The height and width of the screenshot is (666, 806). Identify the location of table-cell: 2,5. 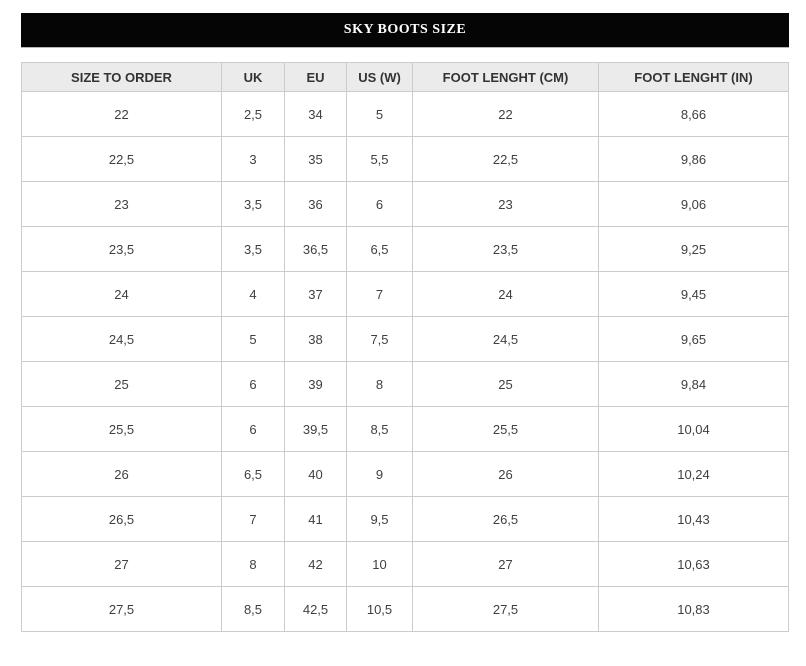
(253, 114).